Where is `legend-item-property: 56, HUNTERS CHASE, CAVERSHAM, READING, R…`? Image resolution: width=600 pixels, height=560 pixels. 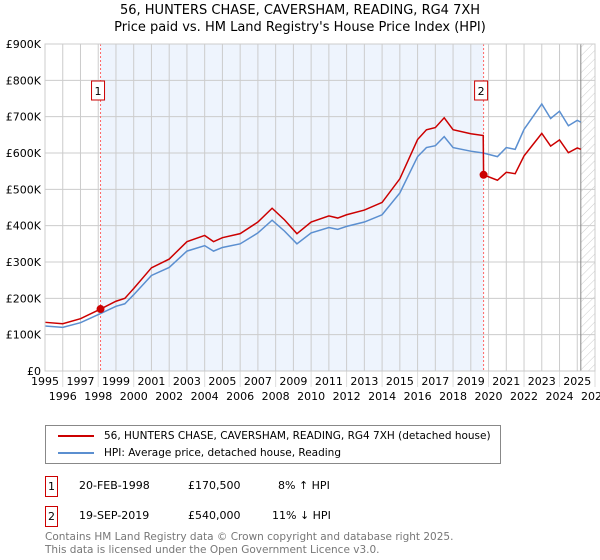 legend-item-property: 56, HUNTERS CHASE, CAVERSHAM, READING, R… is located at coordinates (274, 436).